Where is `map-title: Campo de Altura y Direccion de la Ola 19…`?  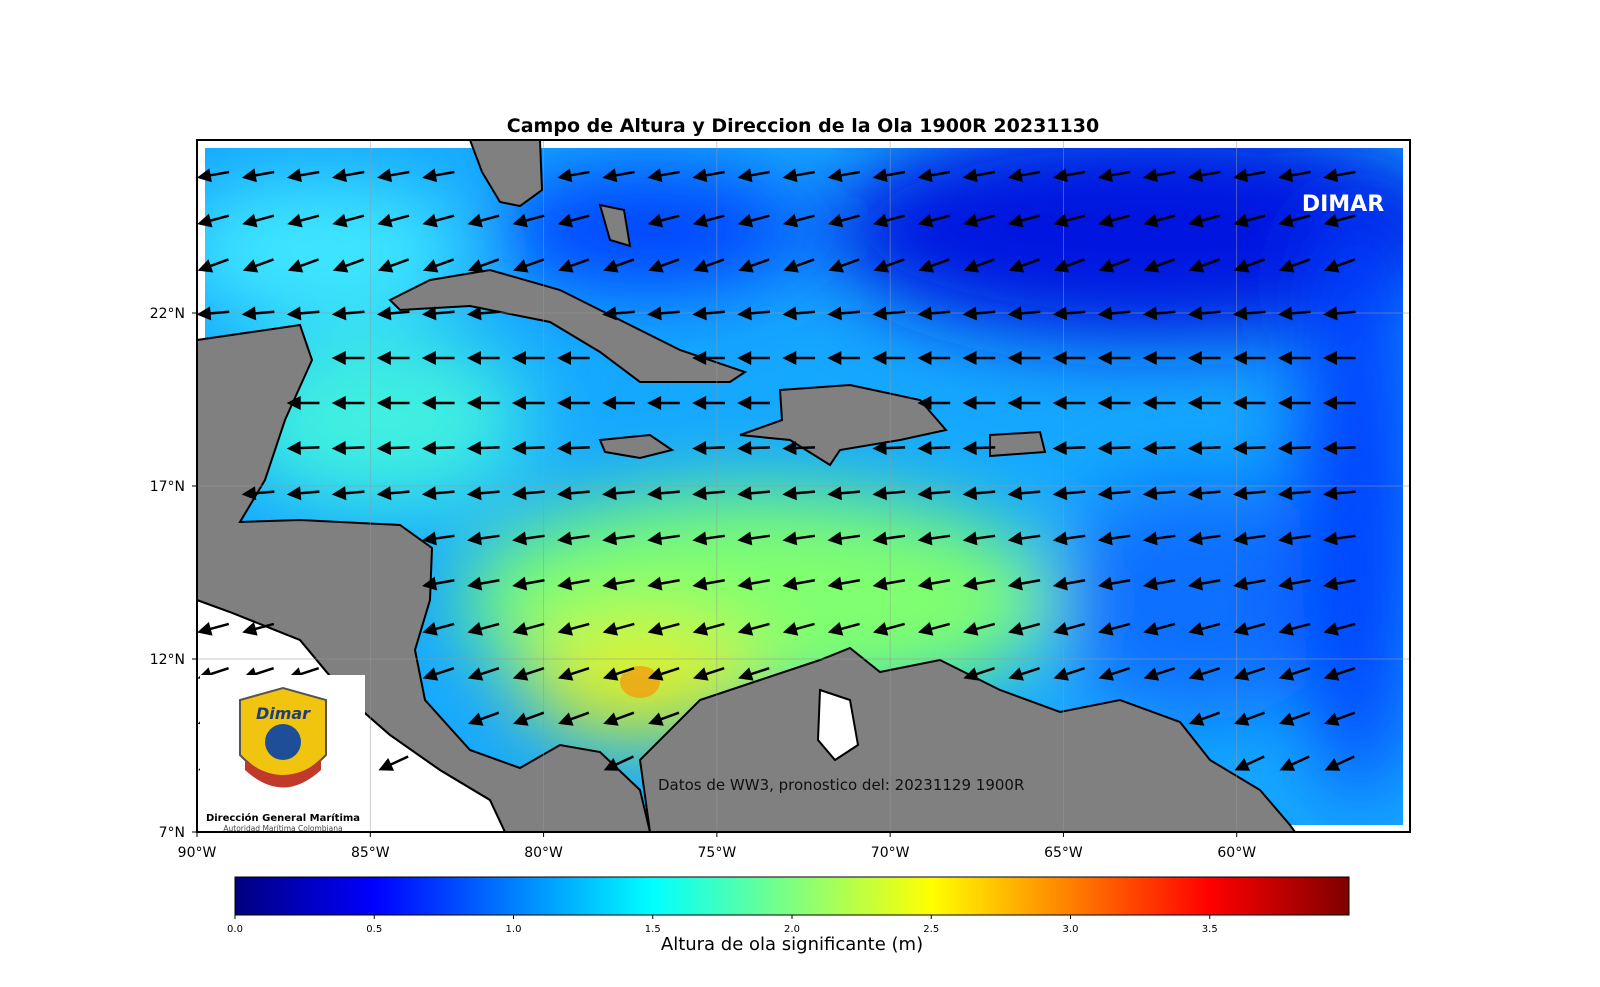 map-title: Campo de Altura y Direccion de la Ola 19… is located at coordinates (803, 126).